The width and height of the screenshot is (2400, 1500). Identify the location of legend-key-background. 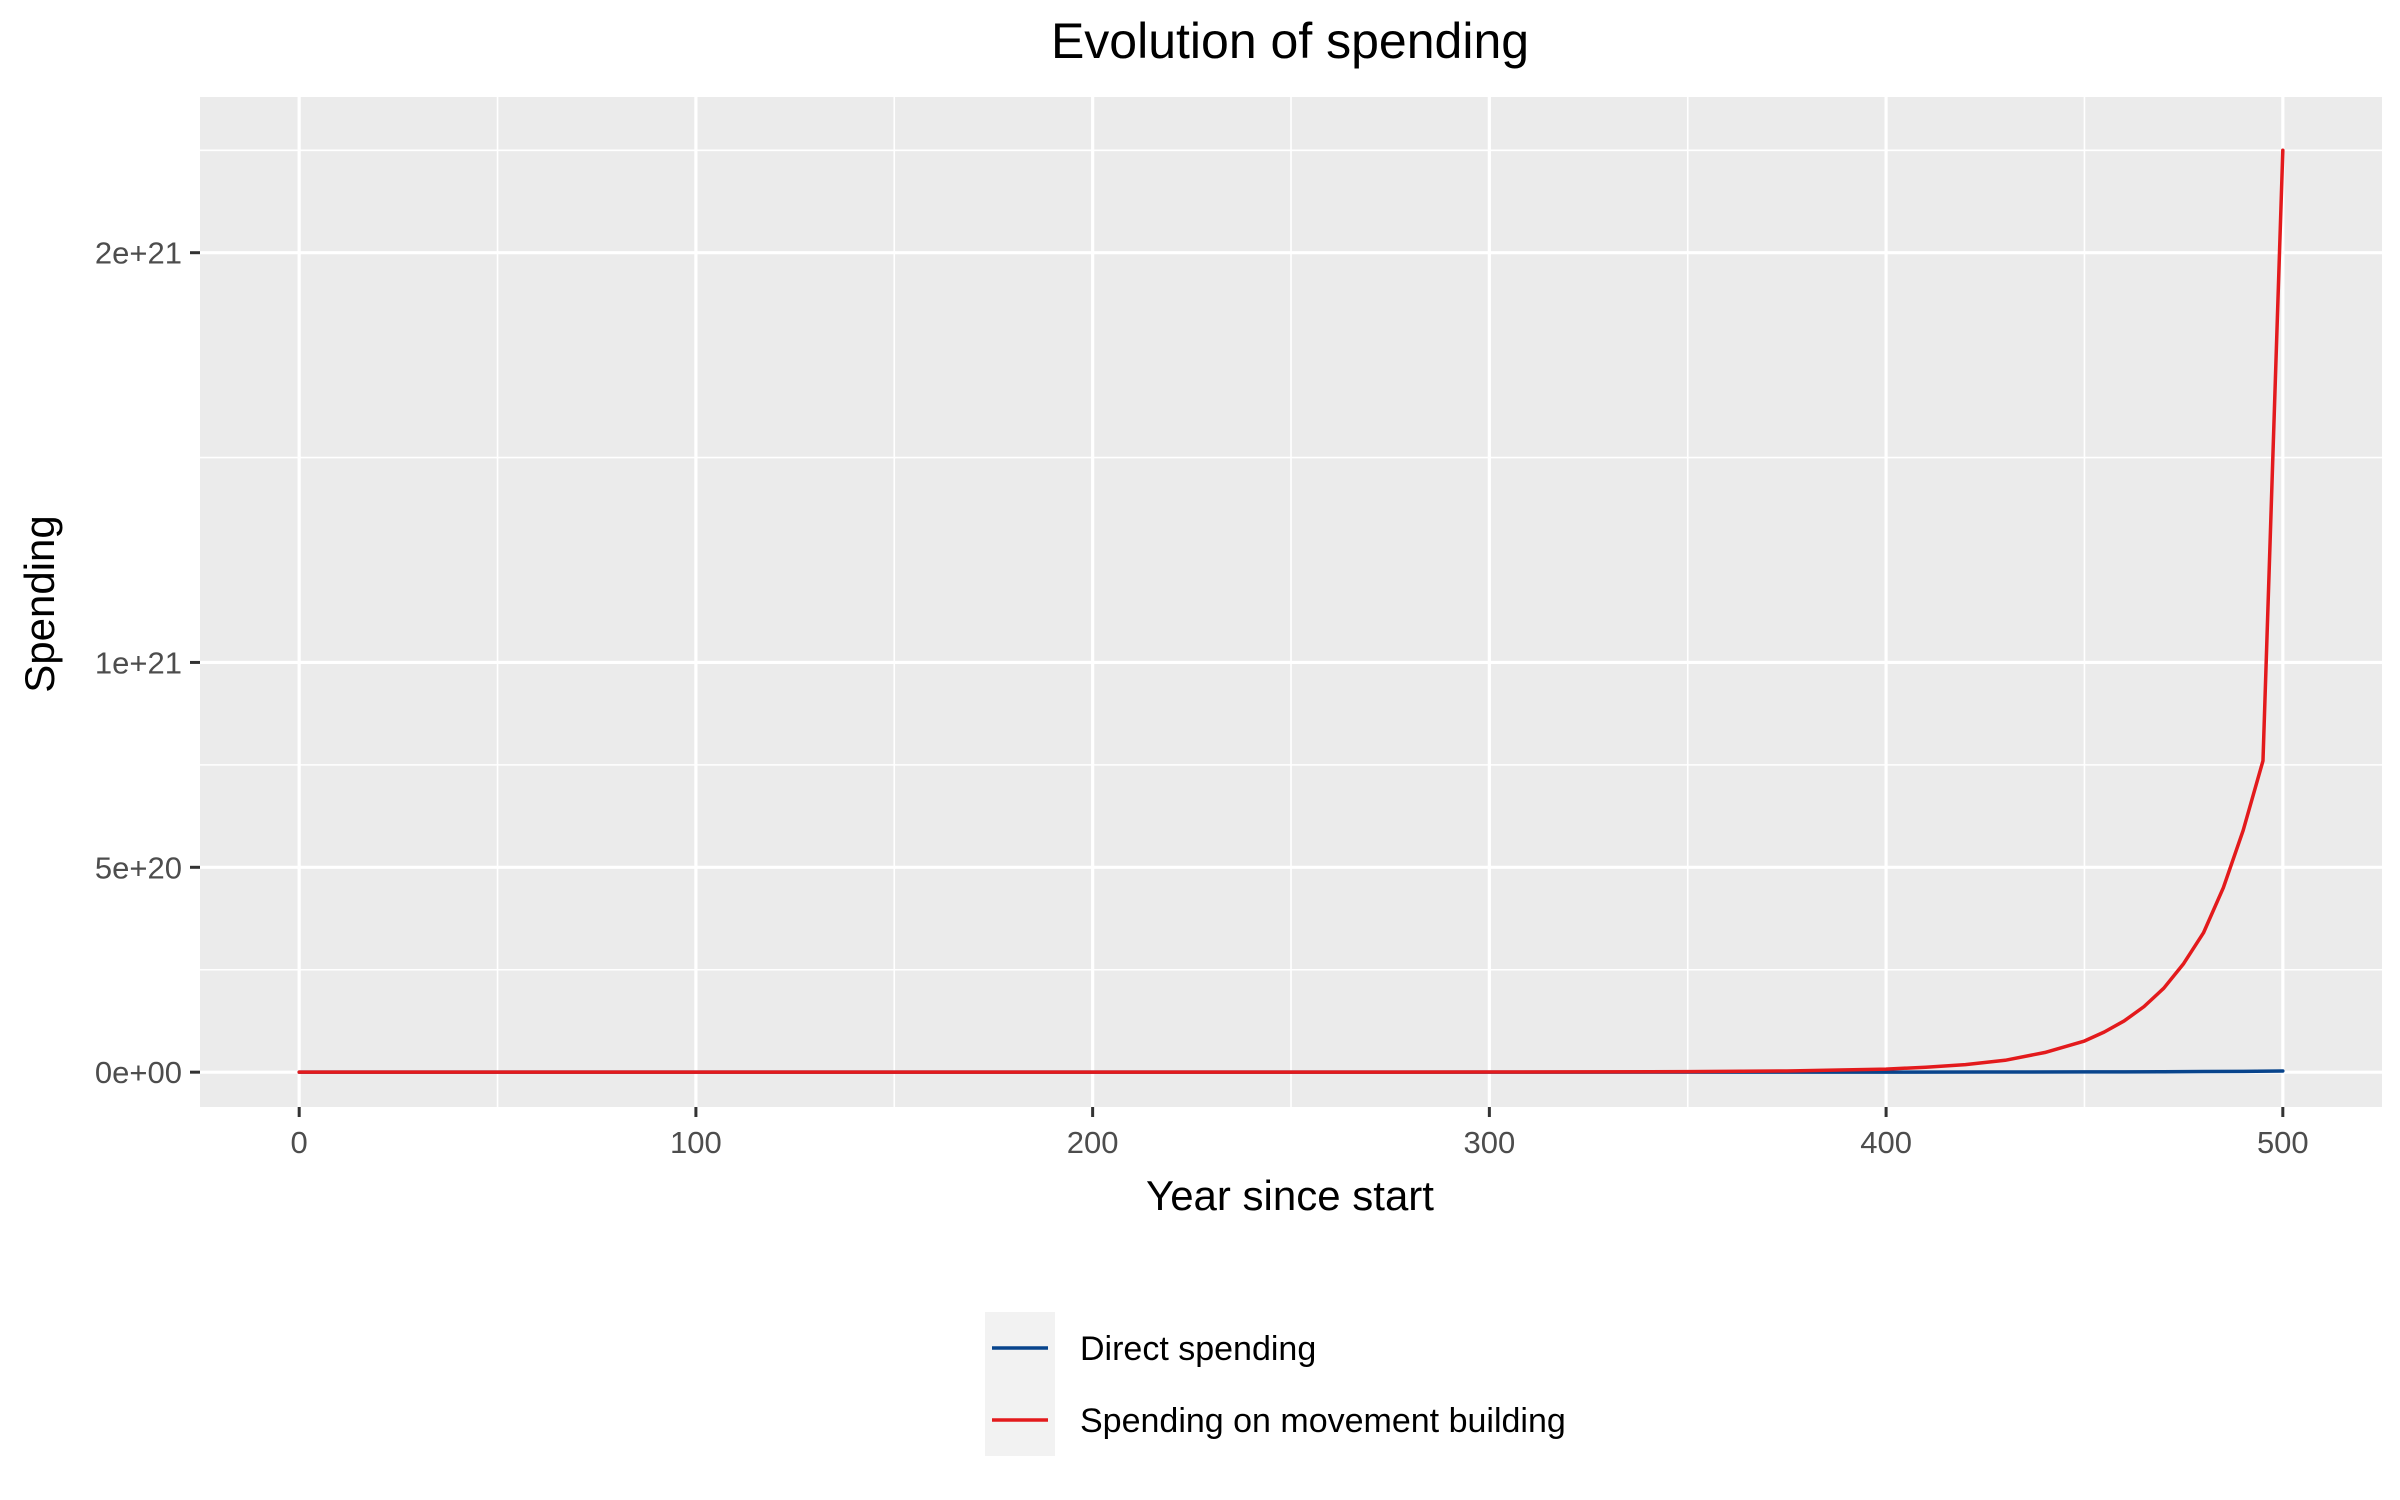
(1020, 1384).